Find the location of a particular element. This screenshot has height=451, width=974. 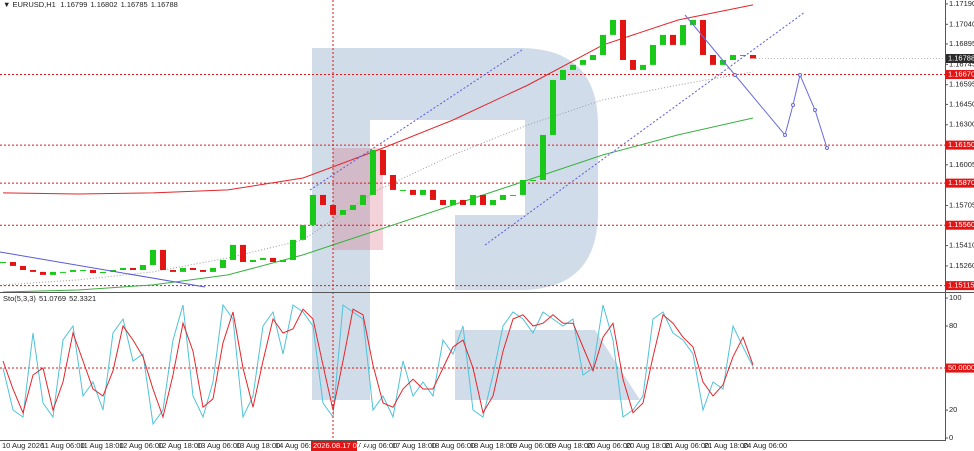

x-tick-label: 21 Aug 06:00 is located at coordinates (687, 445).